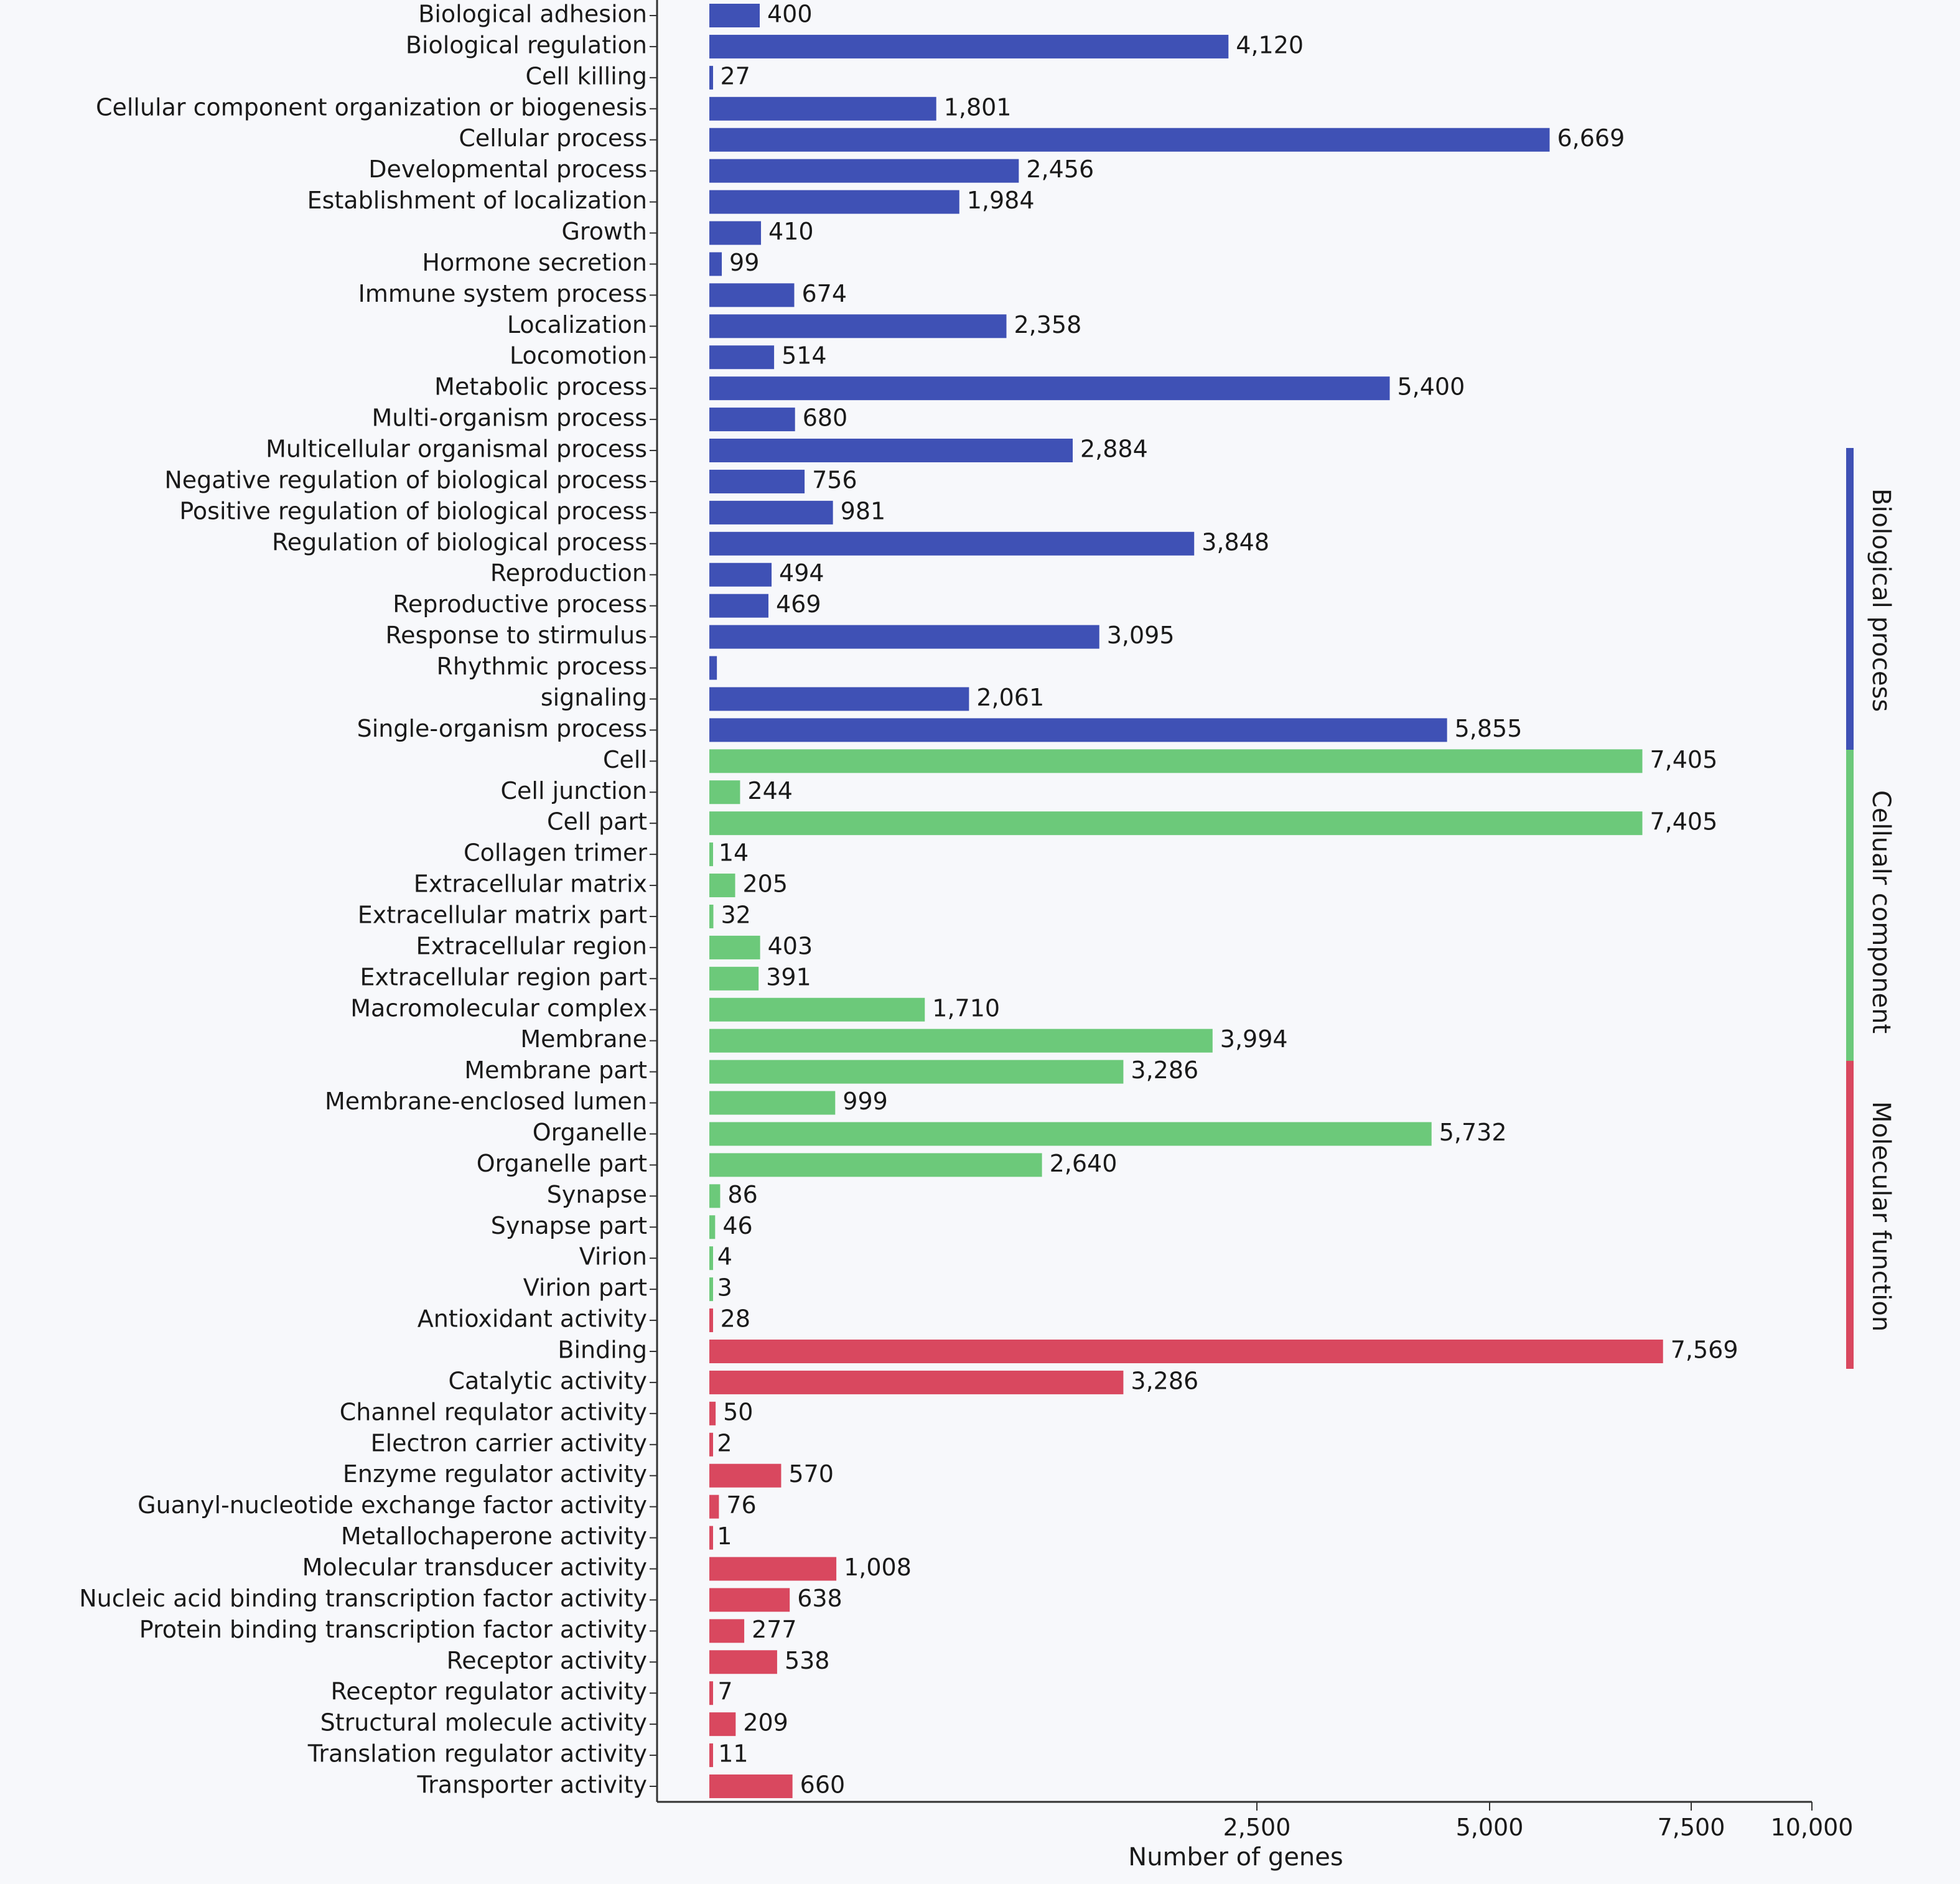 The height and width of the screenshot is (1884, 1960). Describe the element at coordinates (765, 1723) in the screenshot. I see `value-label: 209` at that location.